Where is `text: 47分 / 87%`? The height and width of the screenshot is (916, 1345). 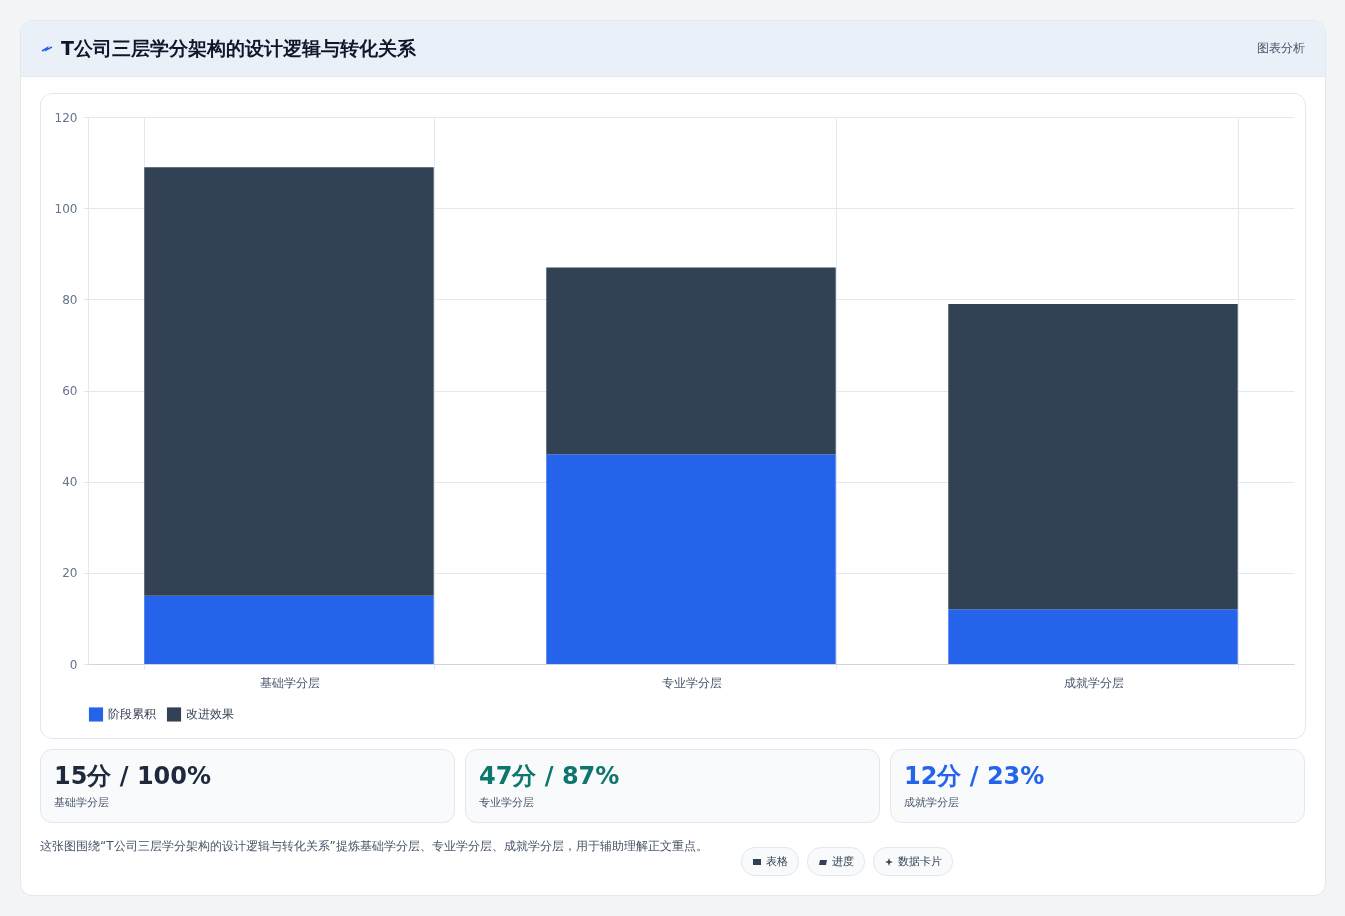
text: 47分 / 87% is located at coordinates (549, 776).